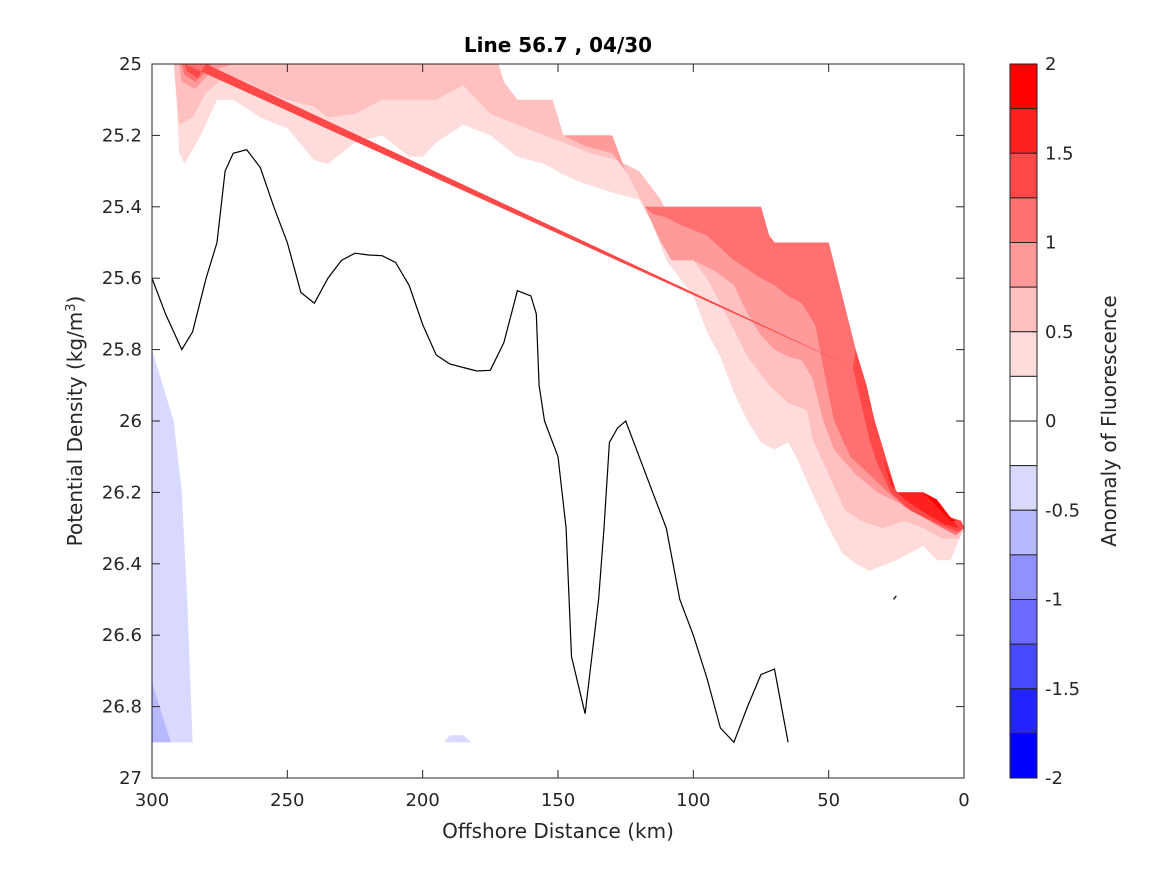 This screenshot has height=875, width=1167. I want to click on colorbar-tick-label: 1, so click(1050, 243).